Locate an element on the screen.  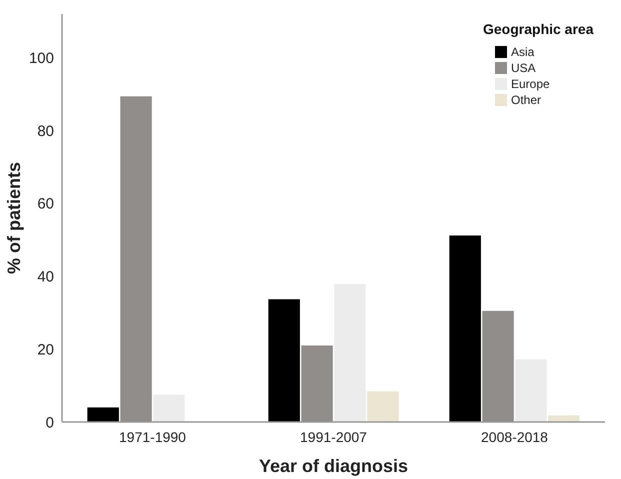
x-tick-label: 1971-1990 is located at coordinates (152, 437).